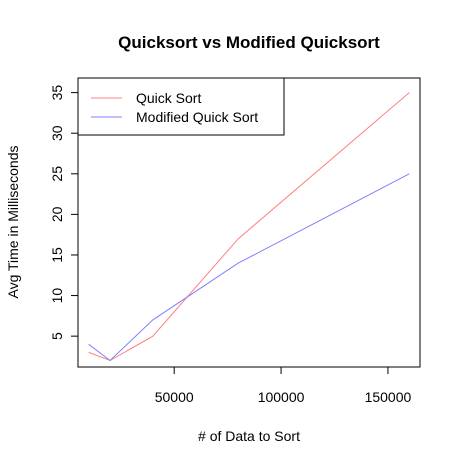  I want to click on x-tick-label: 50000, so click(174, 397).